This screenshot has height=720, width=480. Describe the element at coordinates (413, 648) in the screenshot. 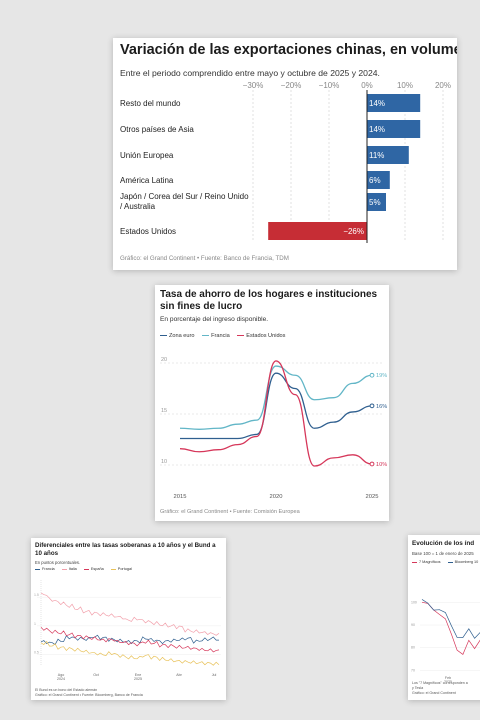

I see `y-tick-label: 80` at that location.